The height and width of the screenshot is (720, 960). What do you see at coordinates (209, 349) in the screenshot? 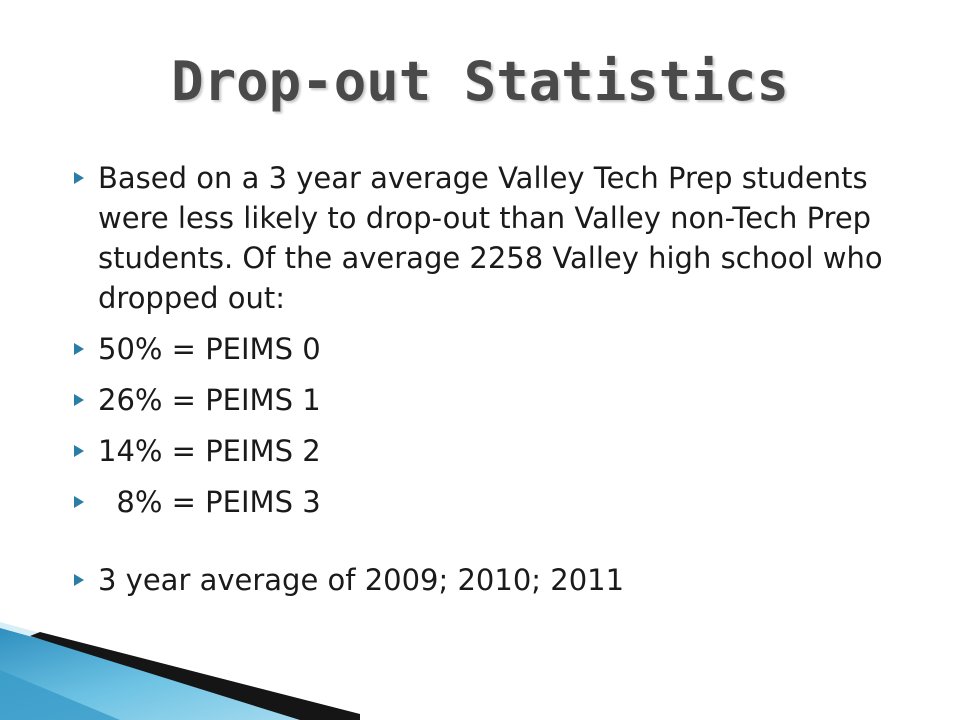
I see `bullet-text: 50% = PEIMS 0` at bounding box center [209, 349].